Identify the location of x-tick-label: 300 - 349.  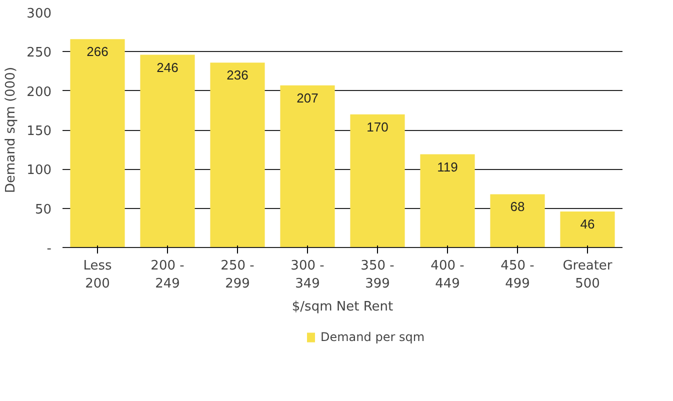
(307, 275).